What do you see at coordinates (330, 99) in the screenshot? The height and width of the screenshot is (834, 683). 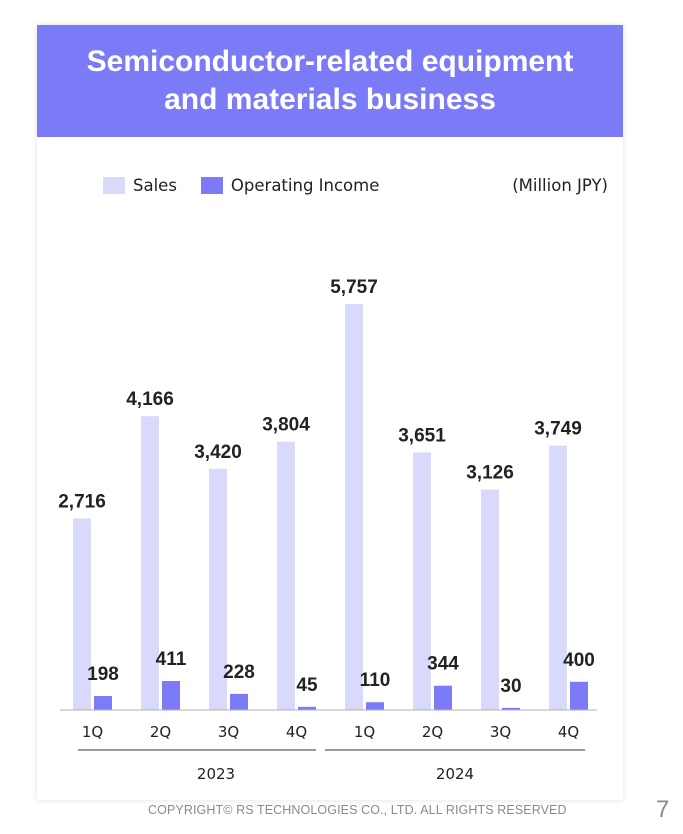 I see `title-line-2: and materials business` at bounding box center [330, 99].